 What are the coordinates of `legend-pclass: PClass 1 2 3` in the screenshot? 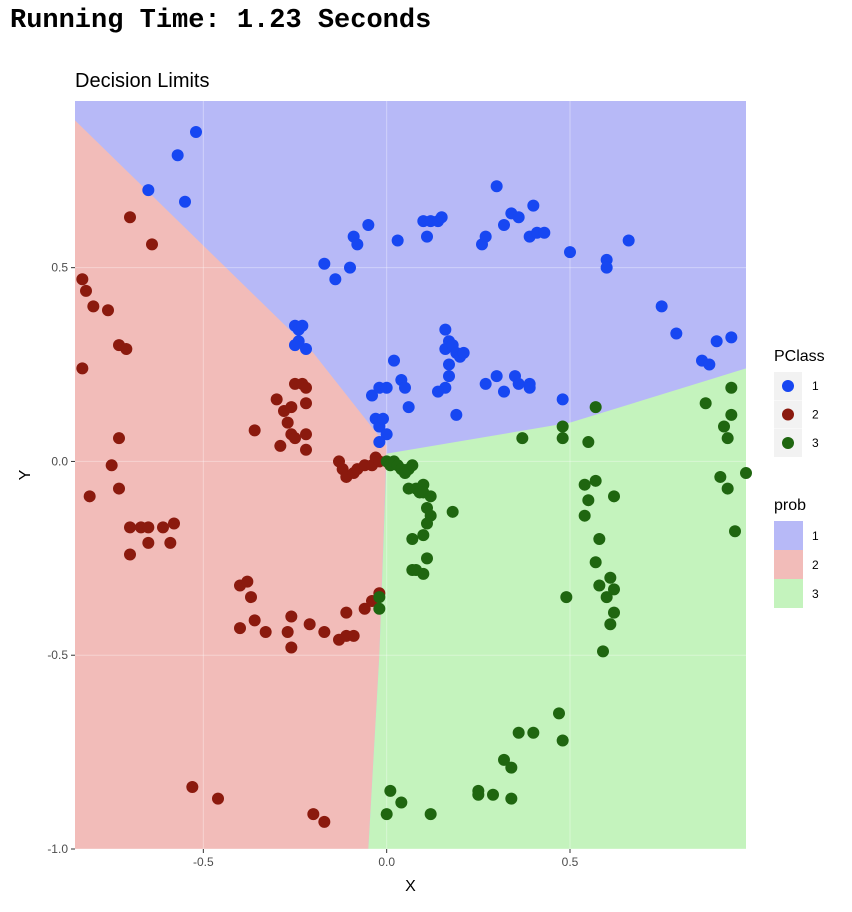 It's located at (799, 402).